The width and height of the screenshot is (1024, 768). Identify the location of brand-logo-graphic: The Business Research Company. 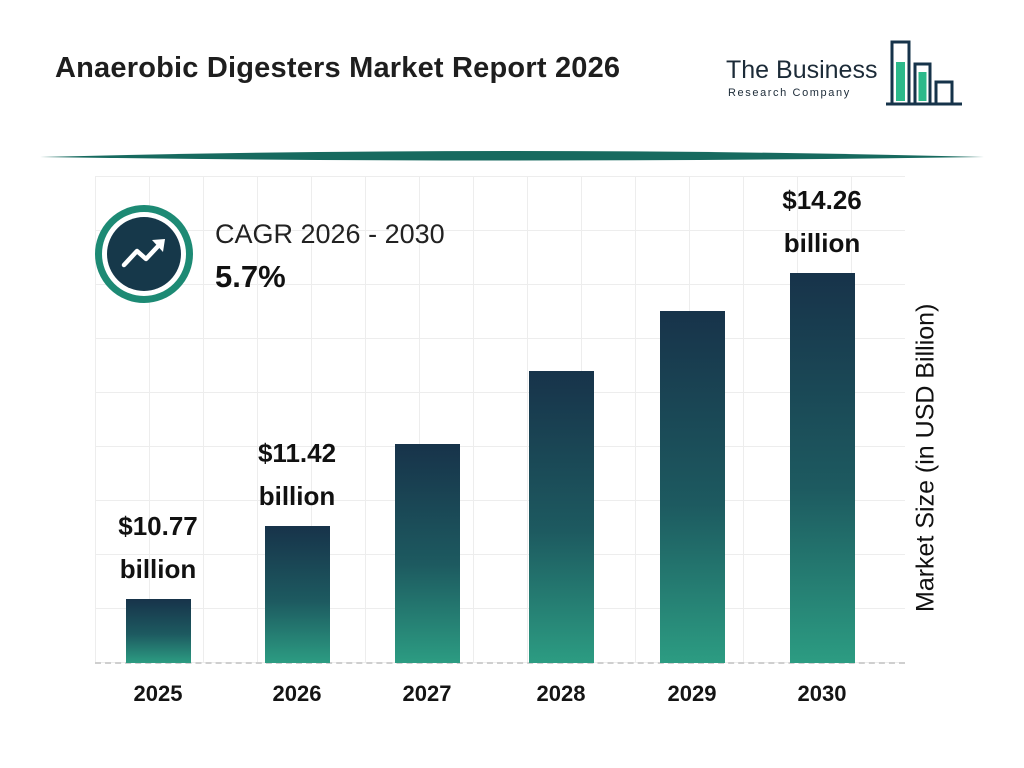
(844, 73).